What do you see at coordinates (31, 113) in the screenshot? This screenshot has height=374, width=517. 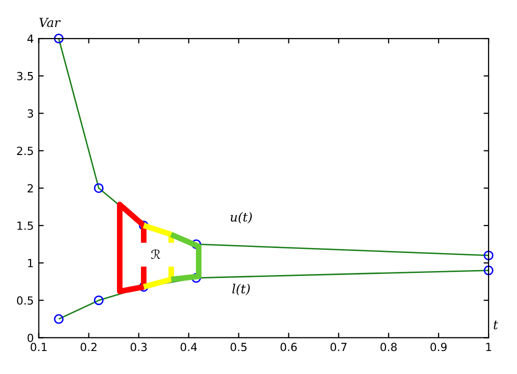 I see `y-tick-label: 3` at bounding box center [31, 113].